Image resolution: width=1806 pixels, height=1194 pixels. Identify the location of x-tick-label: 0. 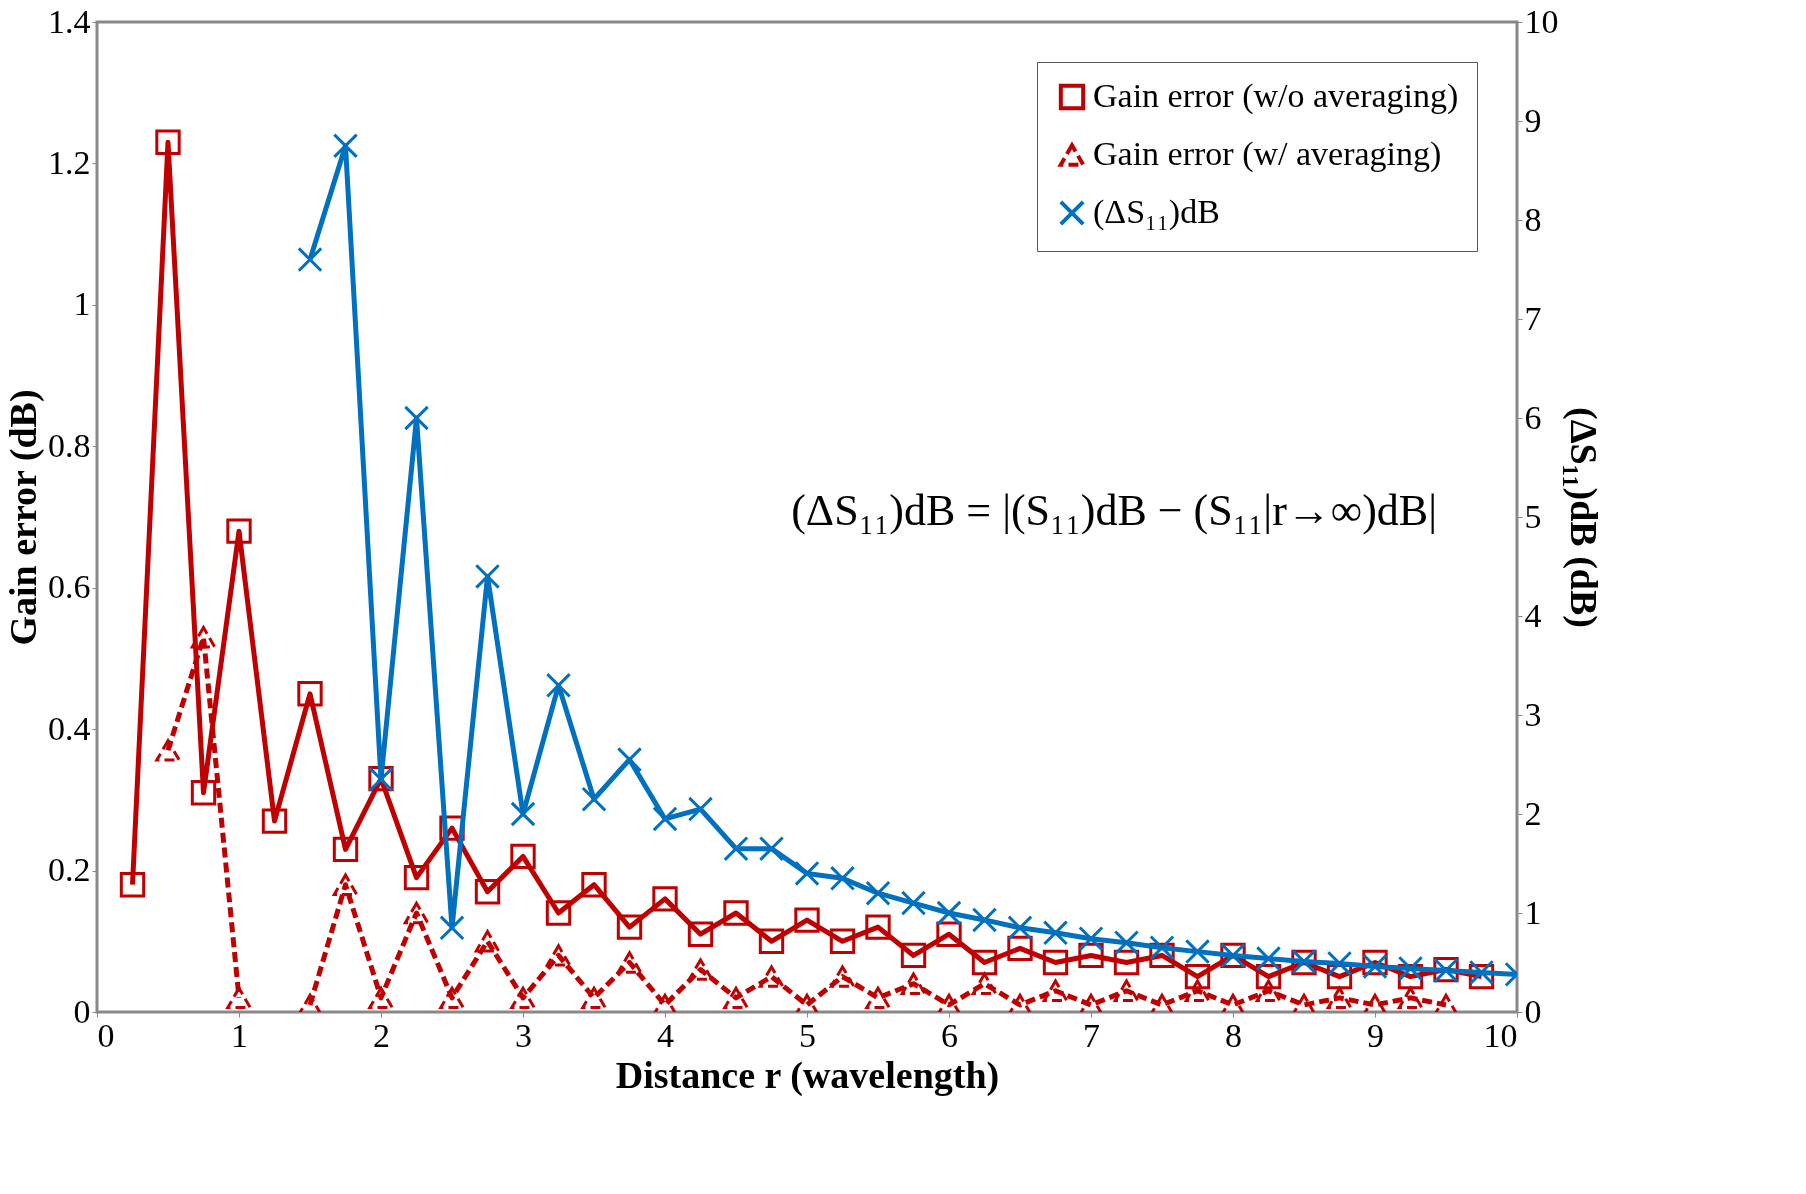
(106, 1035).